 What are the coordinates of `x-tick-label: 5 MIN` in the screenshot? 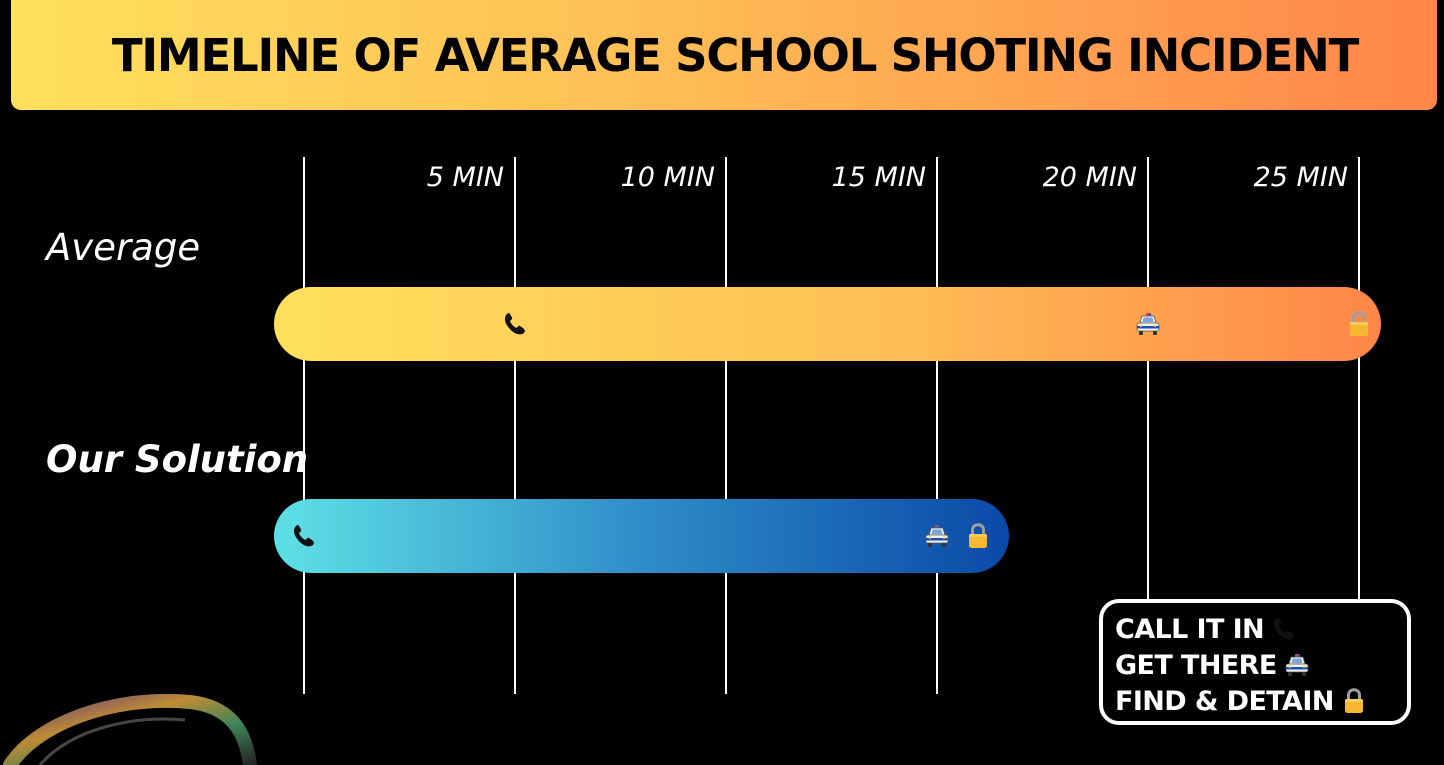 It's located at (465, 177).